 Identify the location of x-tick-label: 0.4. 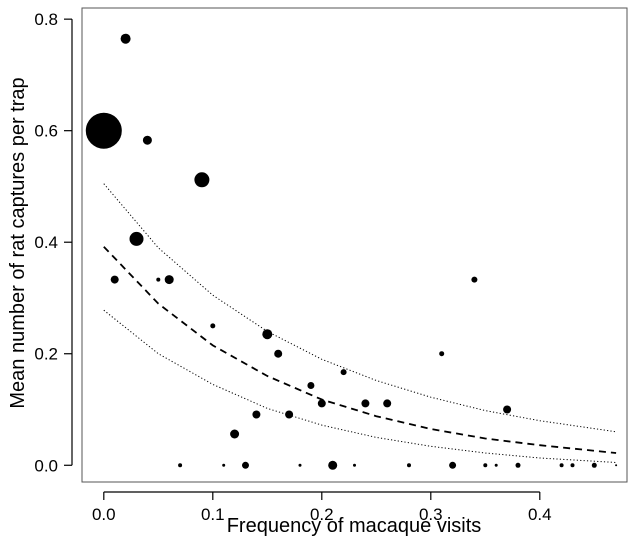
(540, 514).